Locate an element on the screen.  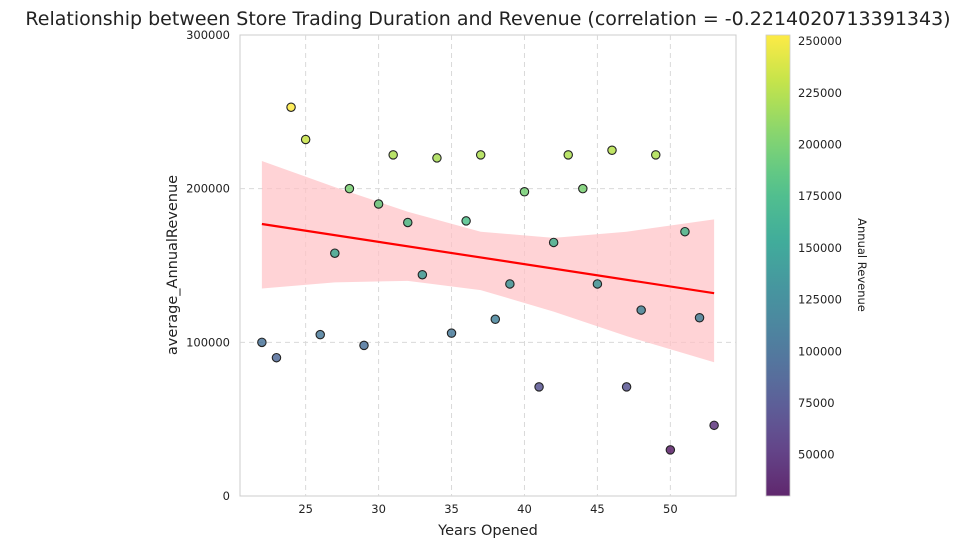
y-axis-label: average_AnnualRevenue is located at coordinates (173, 265).